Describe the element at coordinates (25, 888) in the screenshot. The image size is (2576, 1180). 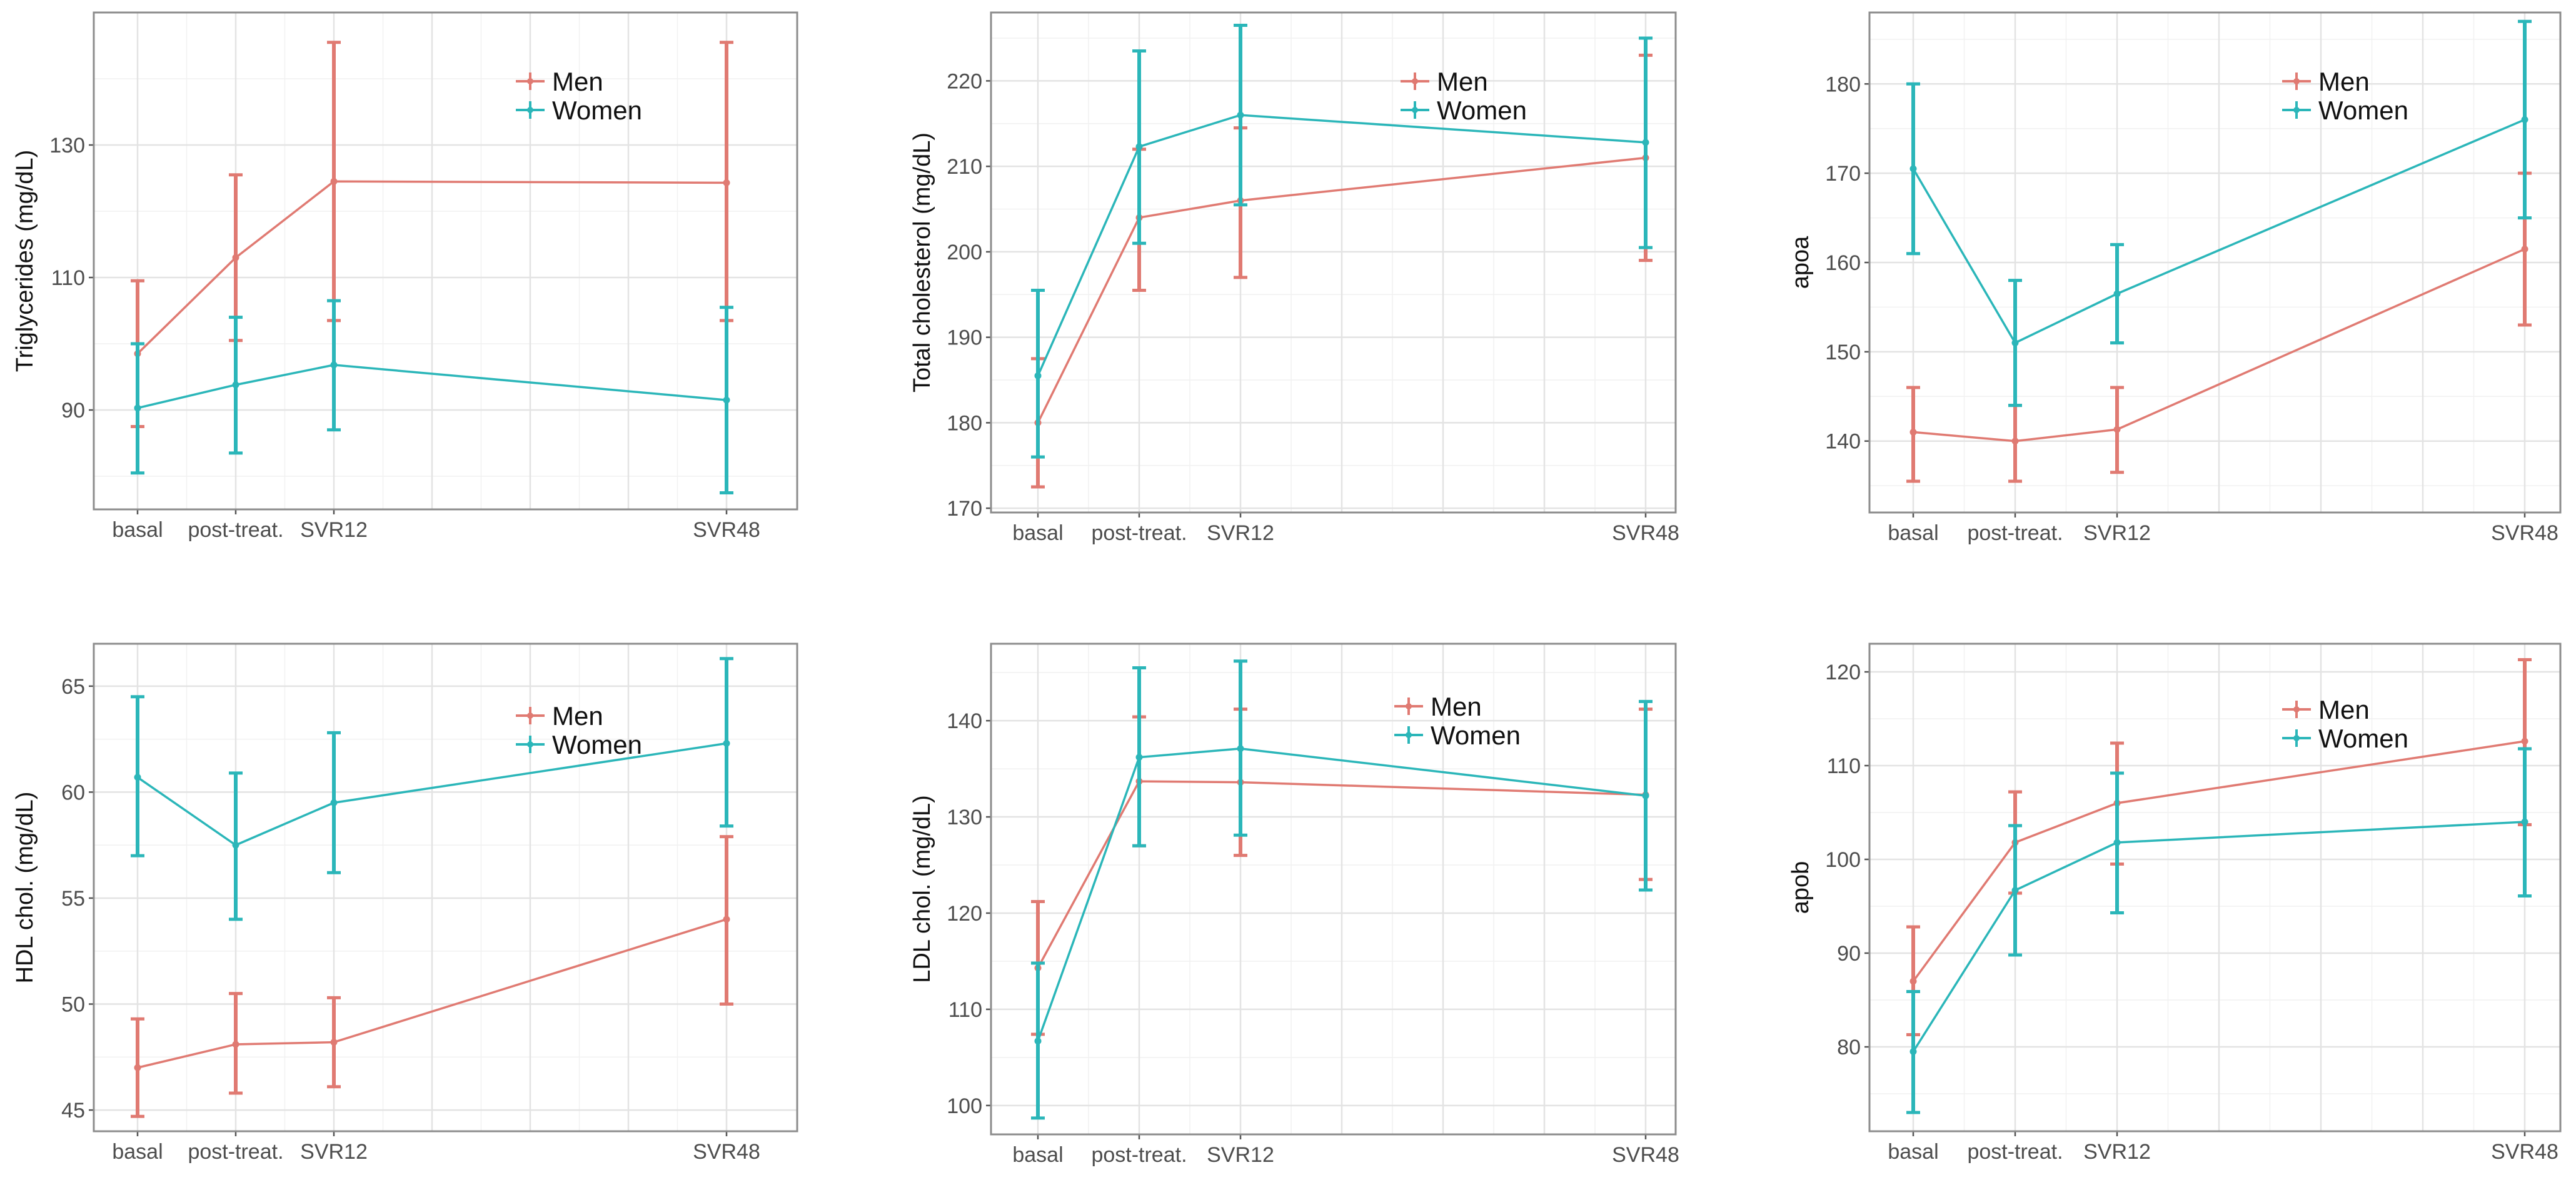
I see `y-axis-title: HDL chol. (mg/dL)` at that location.